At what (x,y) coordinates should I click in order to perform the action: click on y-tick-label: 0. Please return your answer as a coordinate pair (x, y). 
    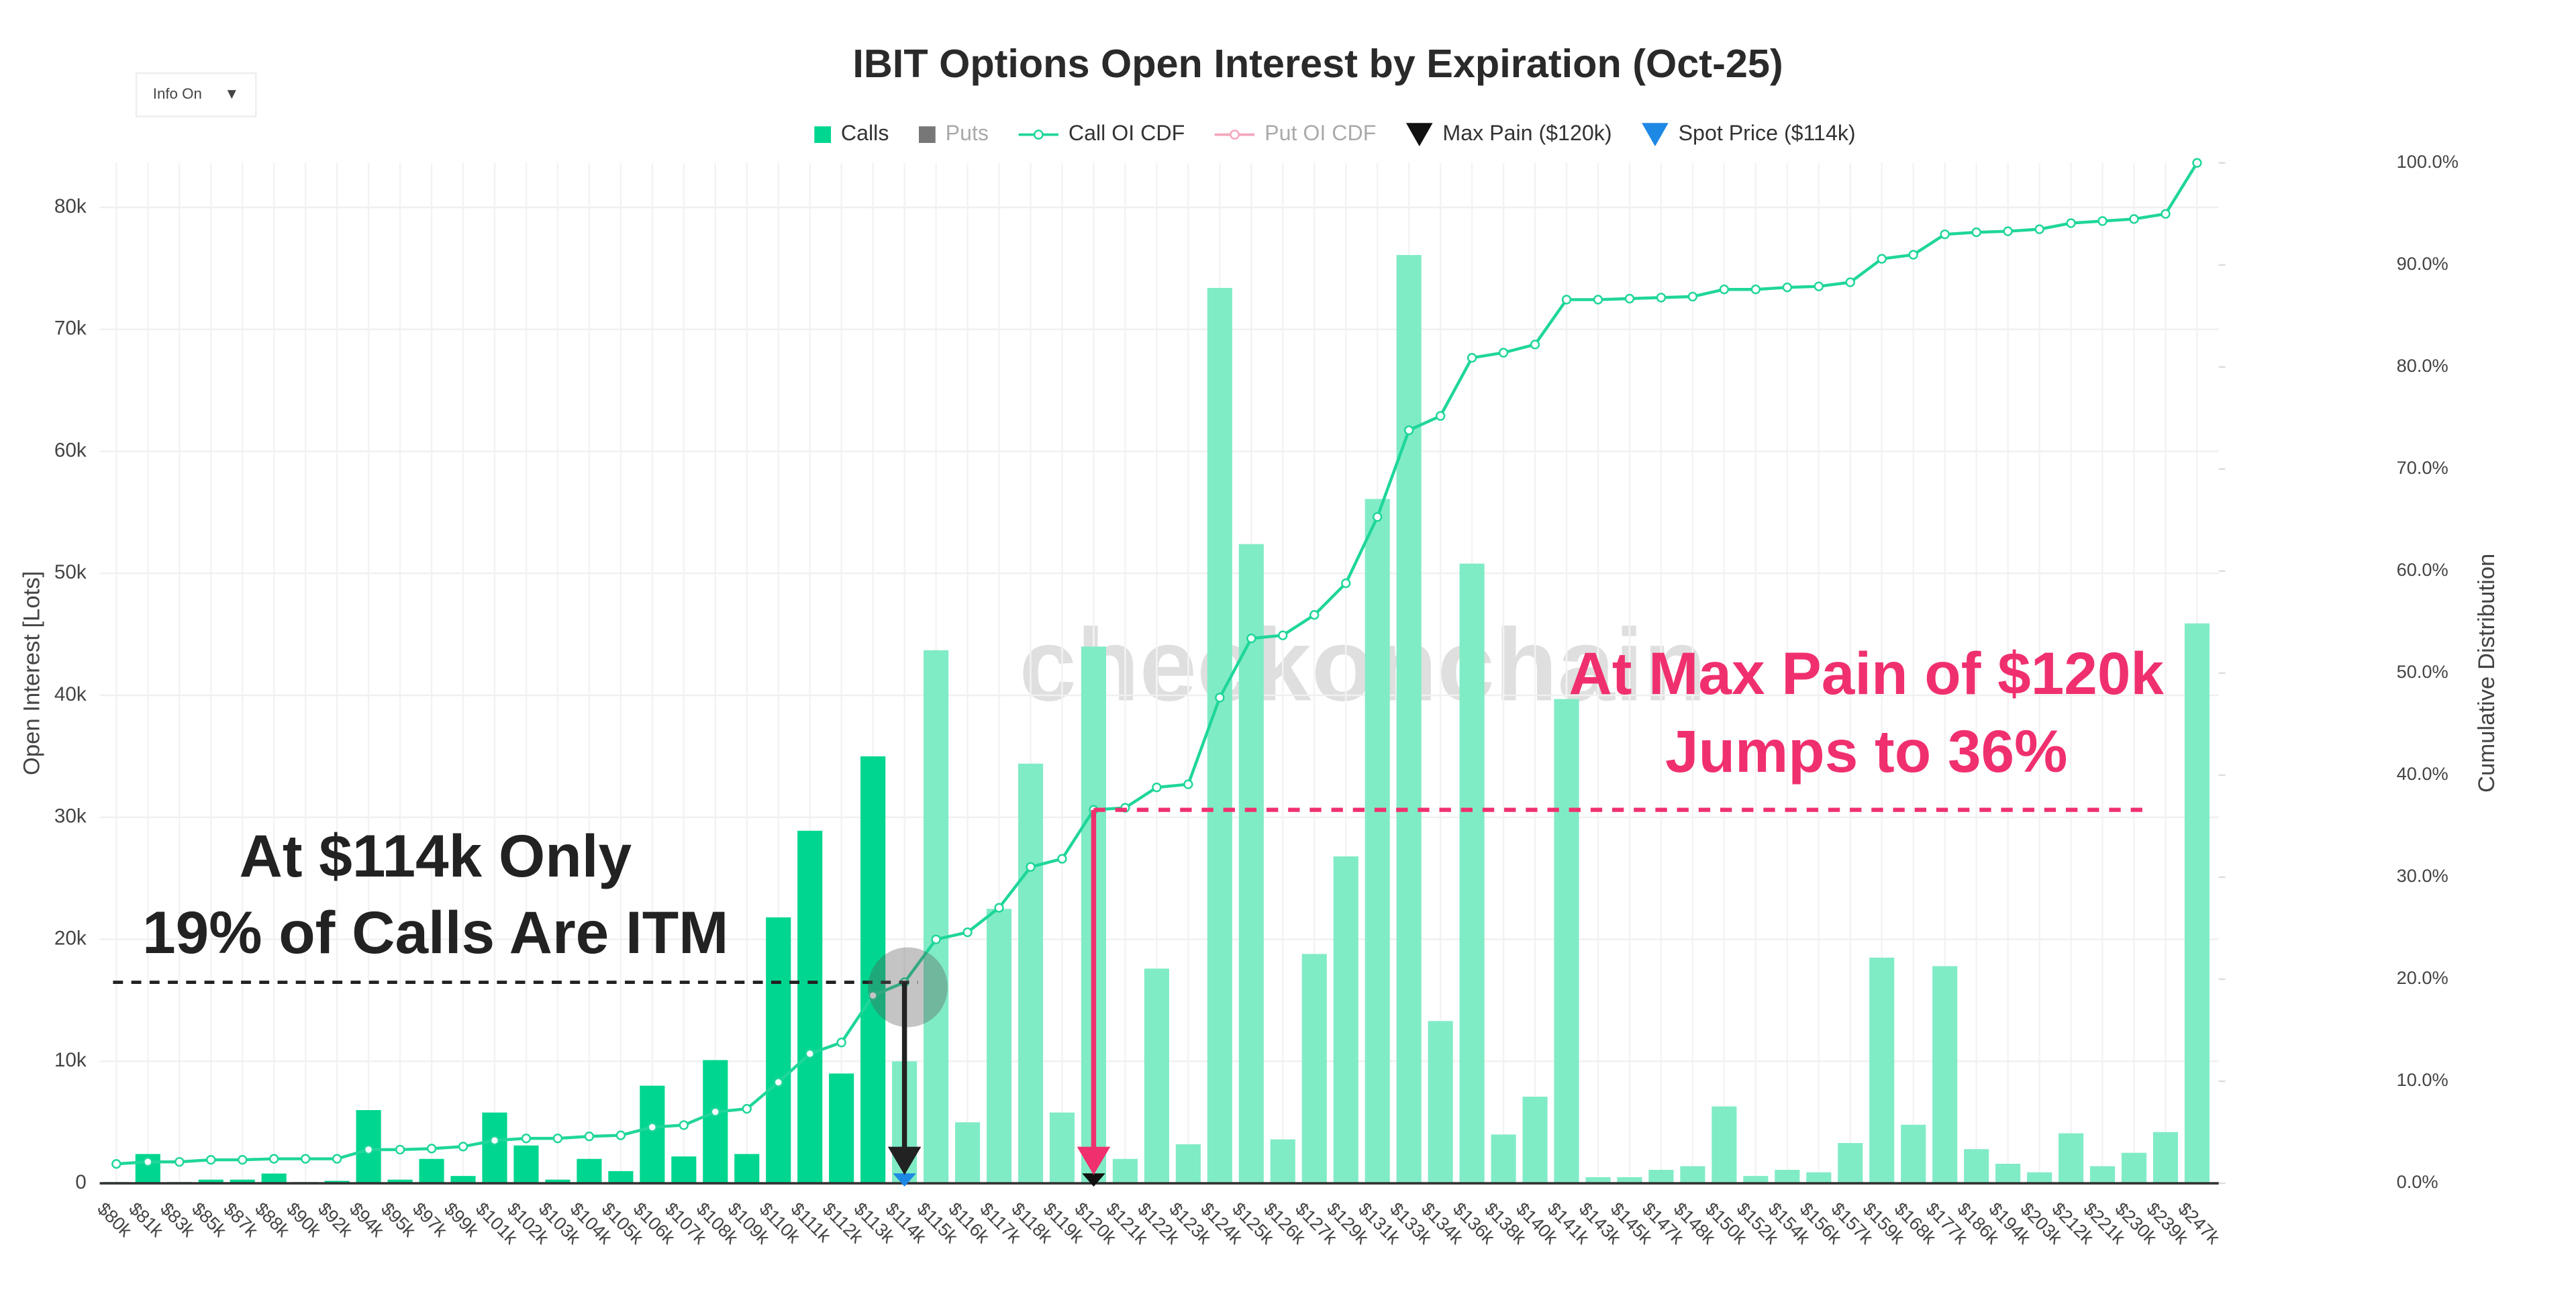
    Looking at the image, I should click on (81, 1182).